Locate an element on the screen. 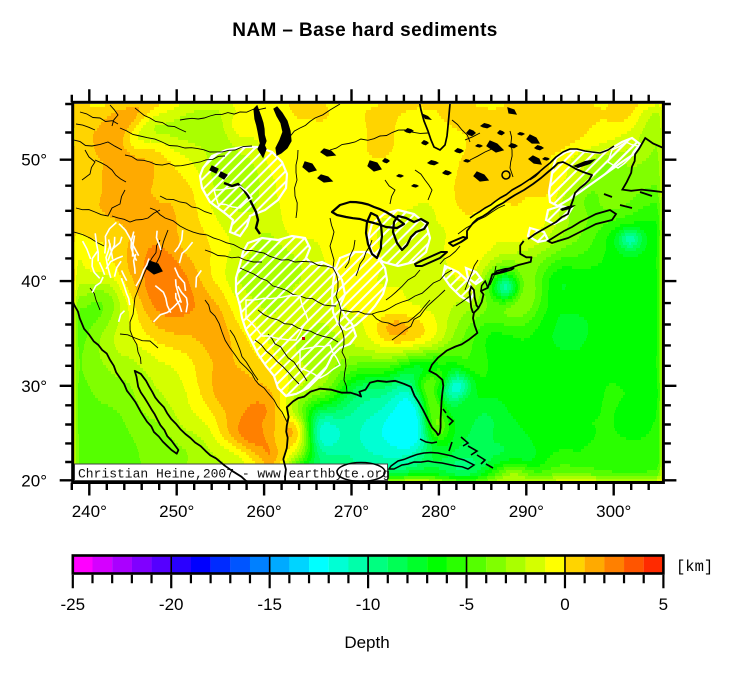  svg-text: -20 is located at coordinates (171, 604).